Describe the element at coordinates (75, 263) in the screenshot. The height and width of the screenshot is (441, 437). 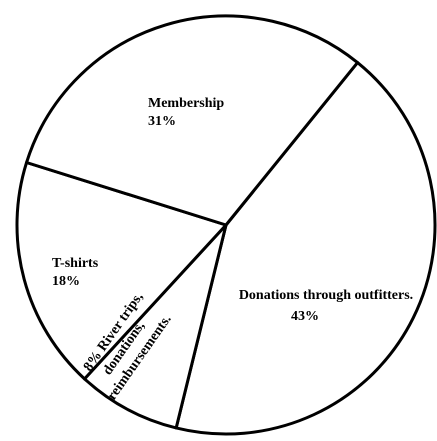
I see `label-tshirts-name: T-shirts` at that location.